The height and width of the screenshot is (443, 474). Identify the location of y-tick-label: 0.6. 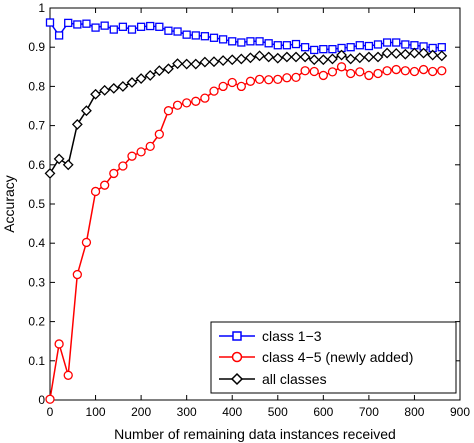
(36, 165).